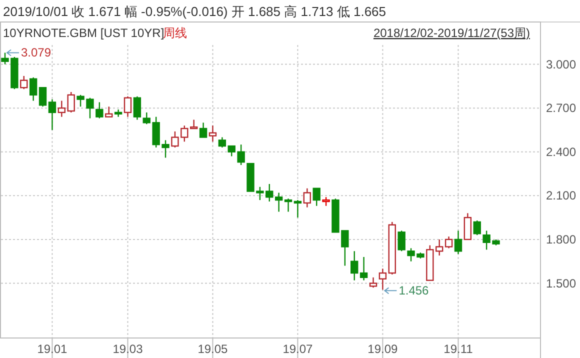 This screenshot has height=358, width=580. What do you see at coordinates (561, 151) in the screenshot?
I see `y-tick-label: 2.400` at bounding box center [561, 151].